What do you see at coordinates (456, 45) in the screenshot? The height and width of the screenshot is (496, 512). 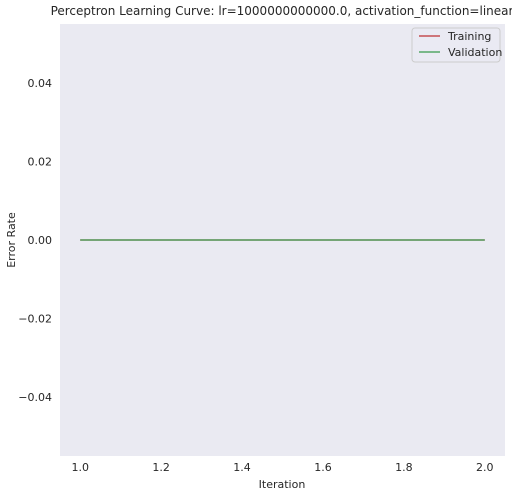 I see `legend: Training Validation` at bounding box center [456, 45].